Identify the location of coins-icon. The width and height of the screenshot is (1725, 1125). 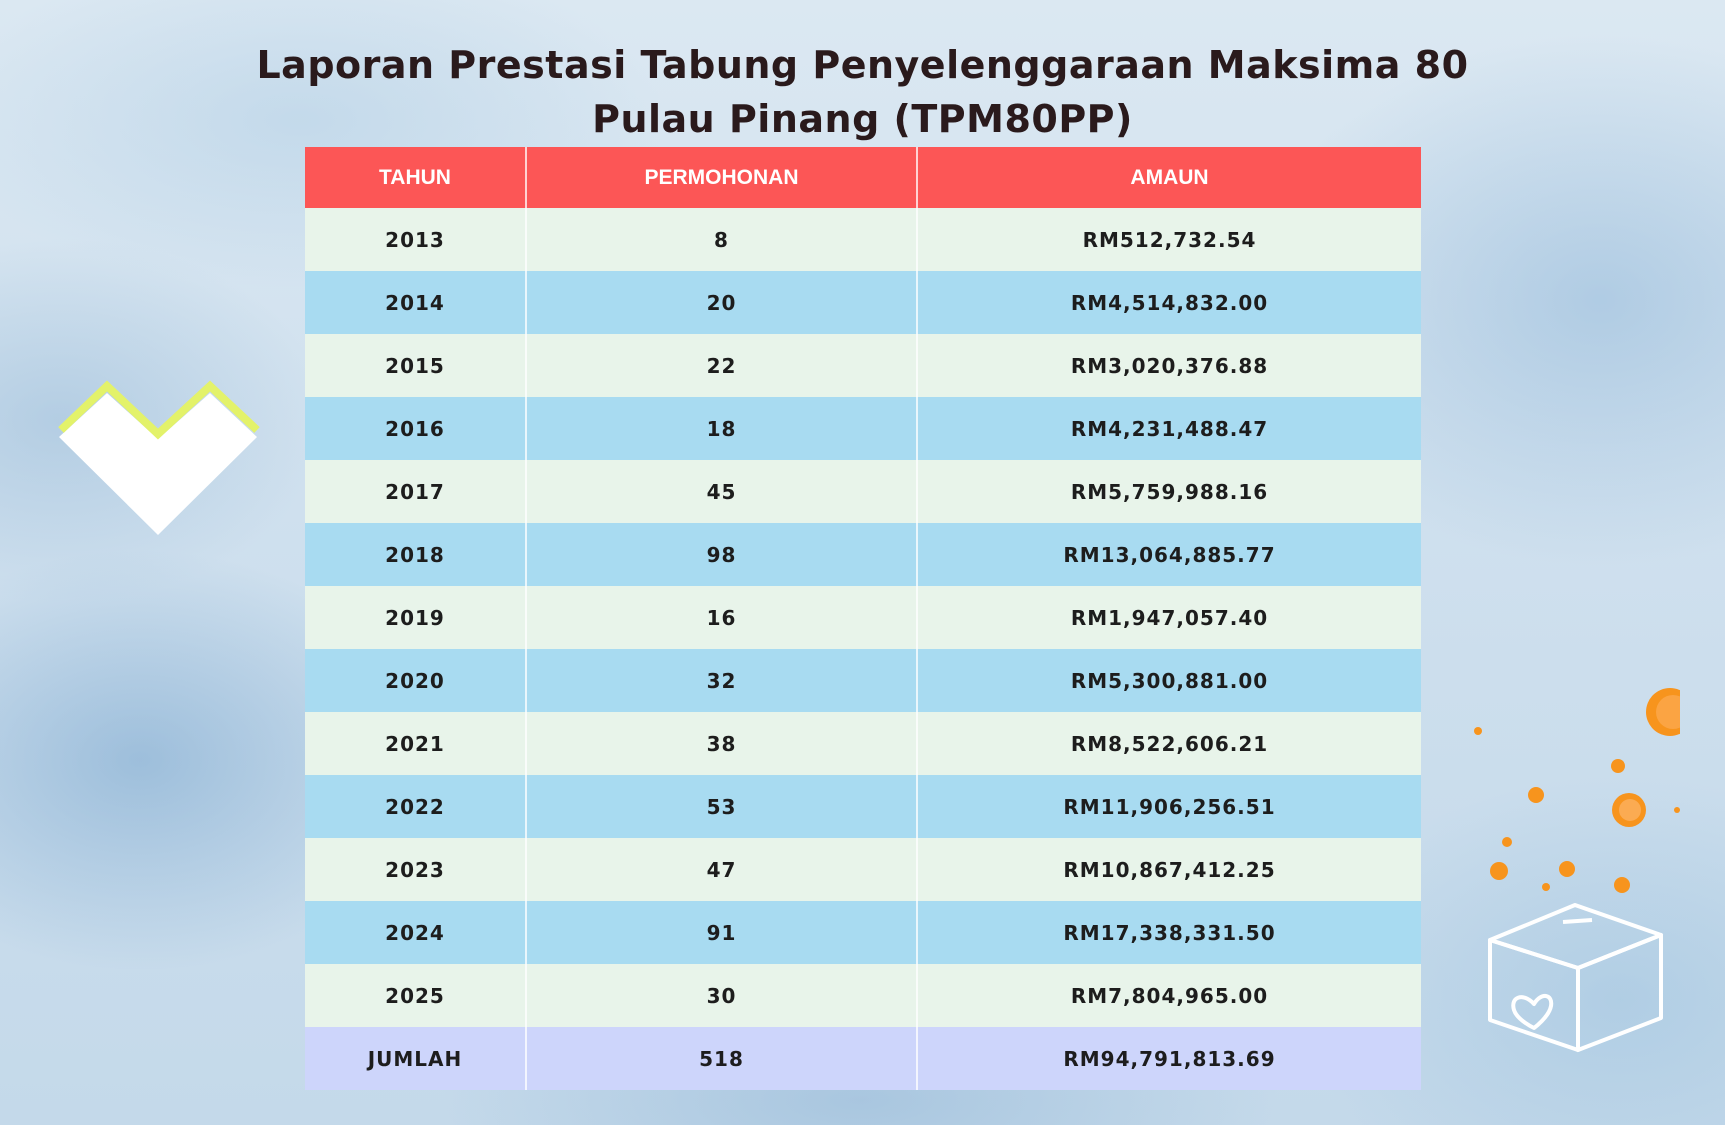
(1577, 790).